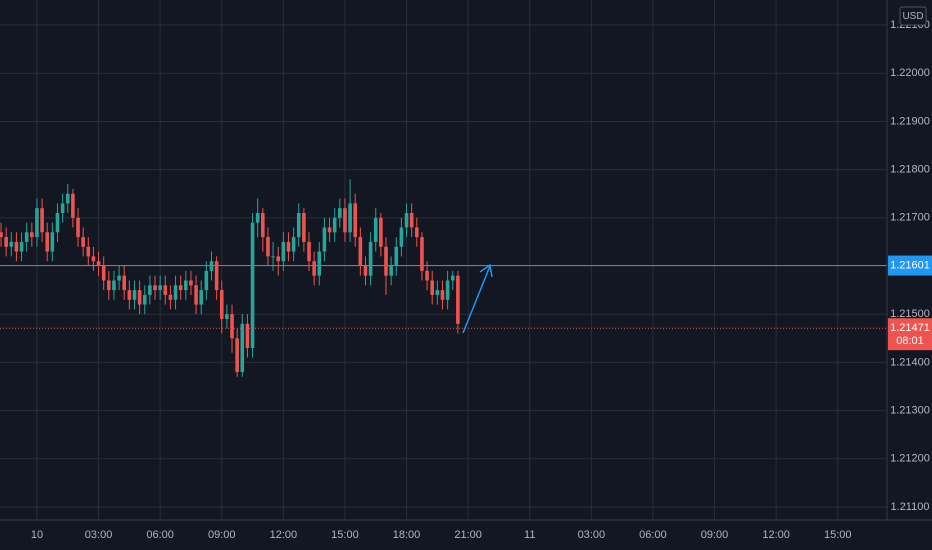 This screenshot has height=550, width=932. I want to click on last-price-tag, so click(910, 334).